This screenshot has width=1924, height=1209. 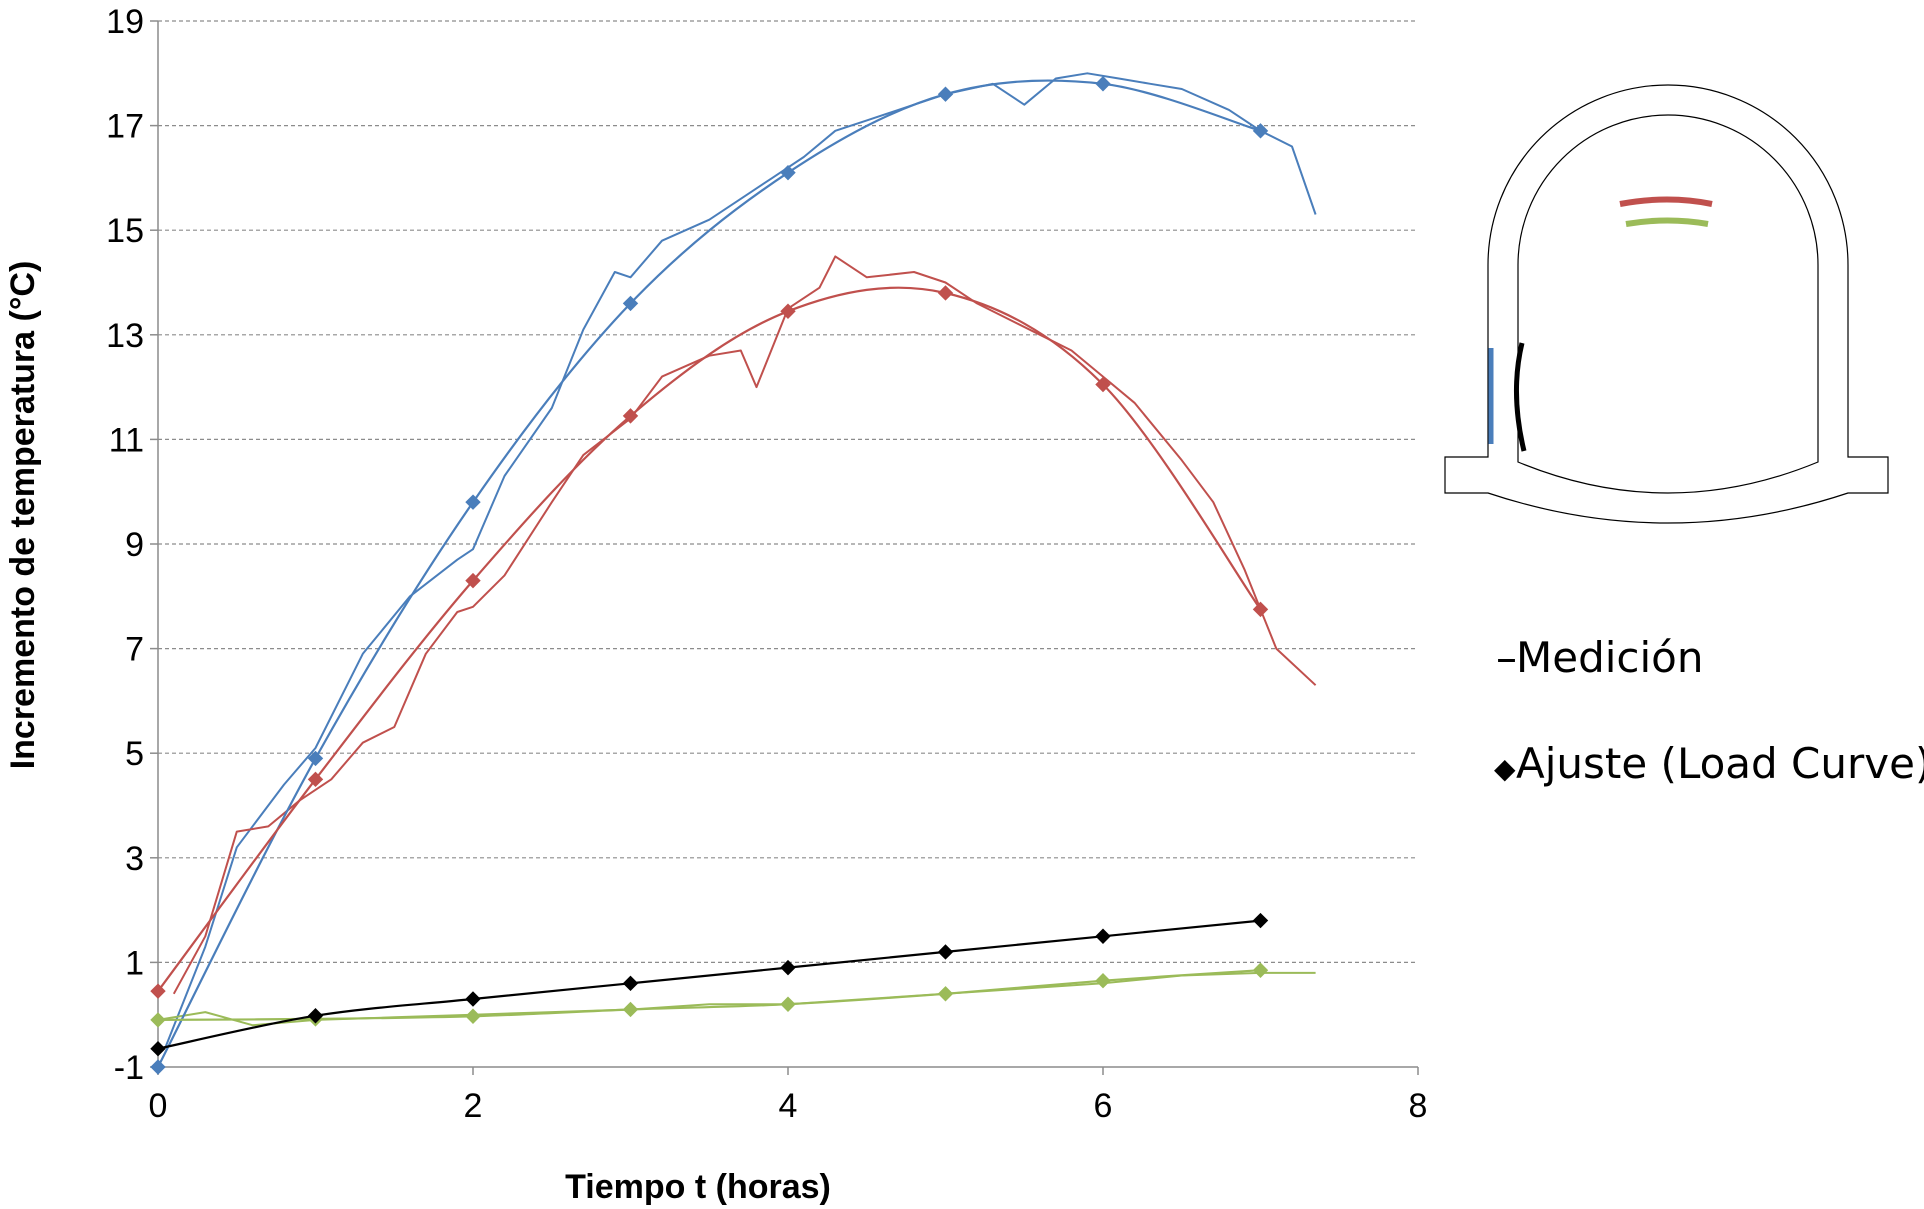 I want to click on x-tick-label: 0, so click(x=158, y=1106).